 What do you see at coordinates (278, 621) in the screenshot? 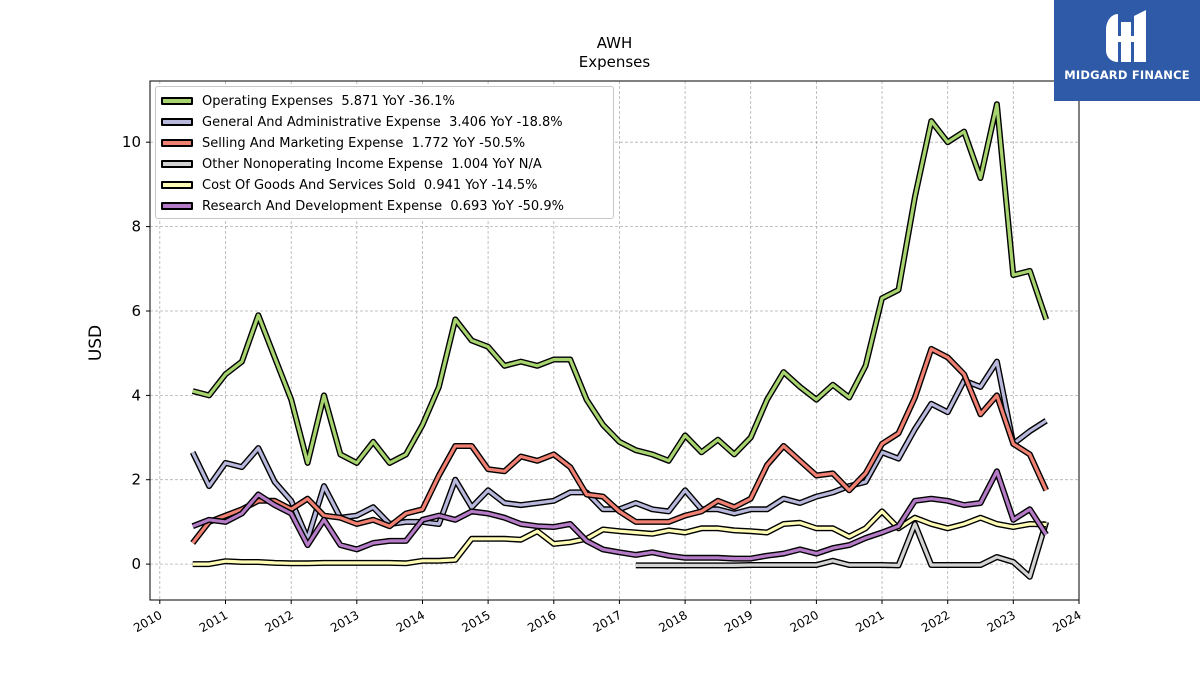
I see `x-tick-label: 2012` at bounding box center [278, 621].